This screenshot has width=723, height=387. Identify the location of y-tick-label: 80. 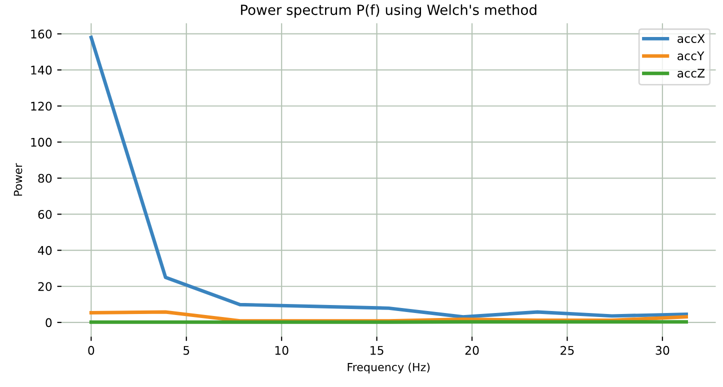
(45, 178).